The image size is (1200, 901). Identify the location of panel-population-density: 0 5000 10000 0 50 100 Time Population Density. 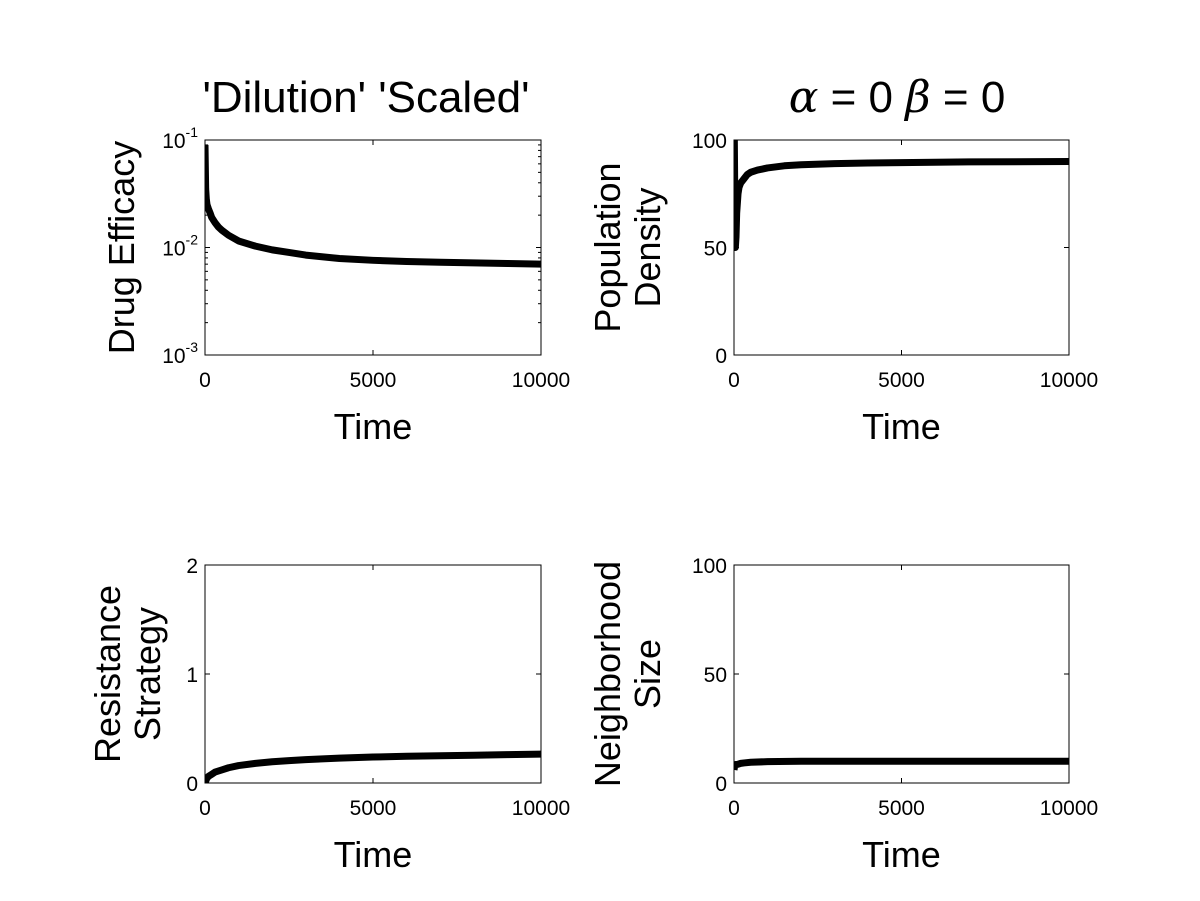
(842, 288).